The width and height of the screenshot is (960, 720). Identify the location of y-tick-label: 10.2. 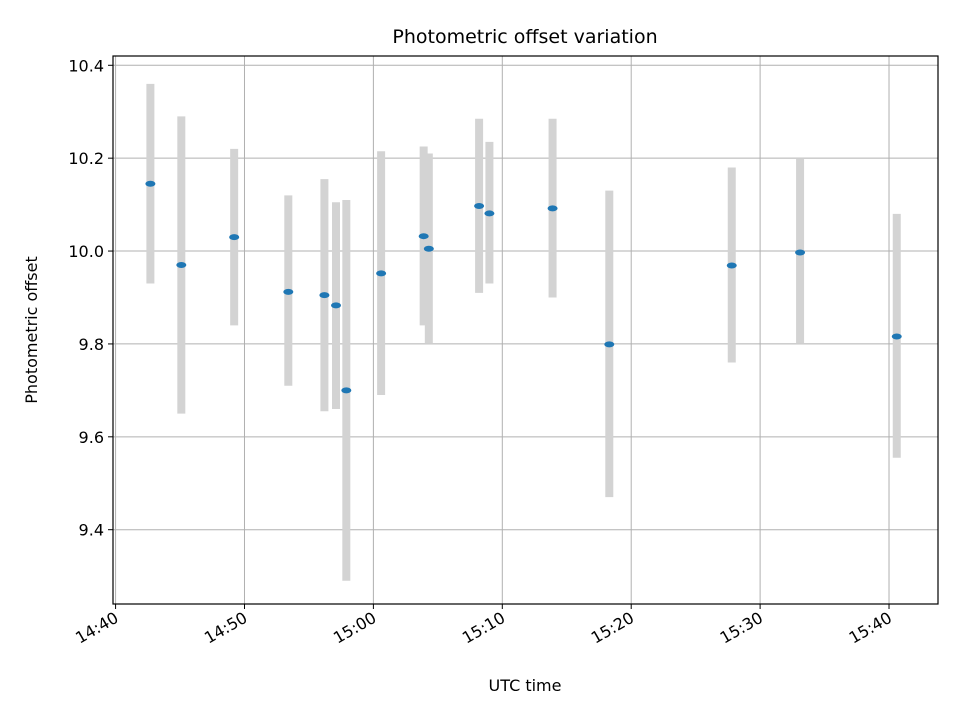
(86, 158).